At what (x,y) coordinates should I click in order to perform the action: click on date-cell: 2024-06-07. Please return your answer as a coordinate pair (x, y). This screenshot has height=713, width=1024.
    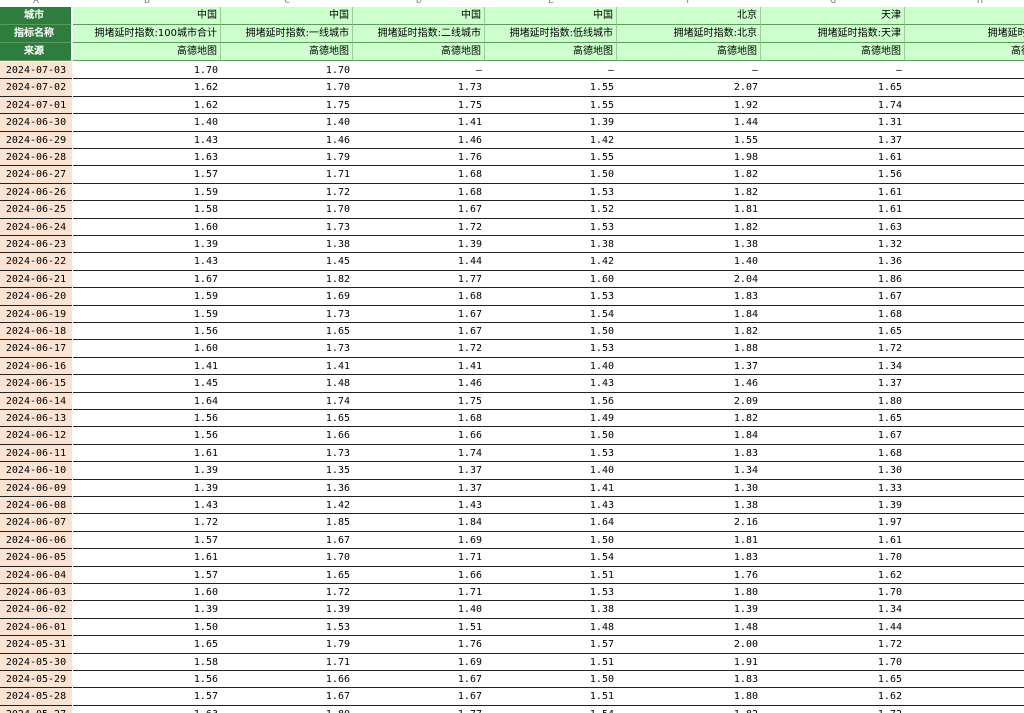
    Looking at the image, I should click on (36, 523).